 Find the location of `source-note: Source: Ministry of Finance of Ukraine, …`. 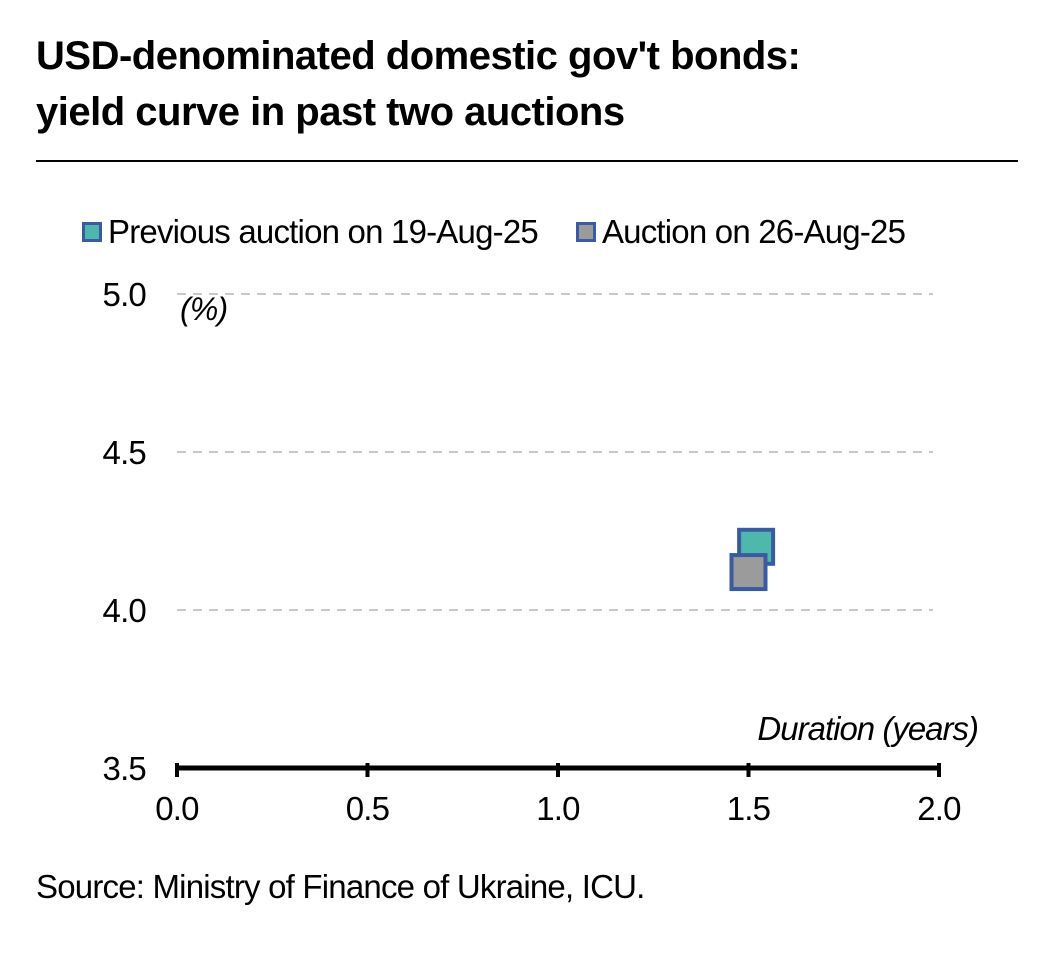

source-note: Source: Ministry of Finance of Ukraine, … is located at coordinates (340, 886).